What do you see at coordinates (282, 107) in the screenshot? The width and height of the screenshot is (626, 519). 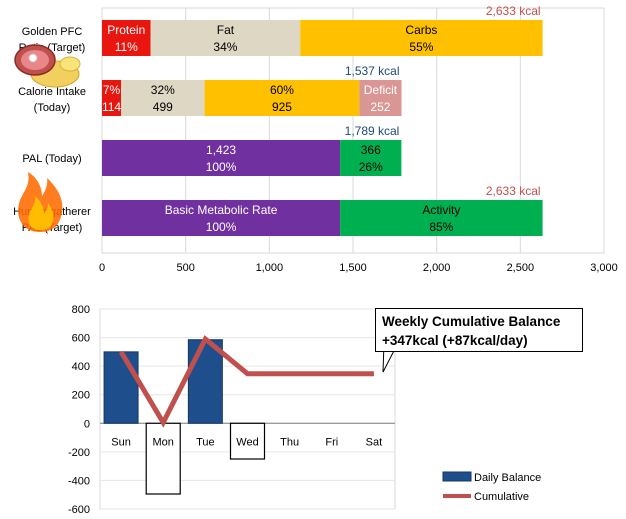 I see `segment-value: 925` at bounding box center [282, 107].